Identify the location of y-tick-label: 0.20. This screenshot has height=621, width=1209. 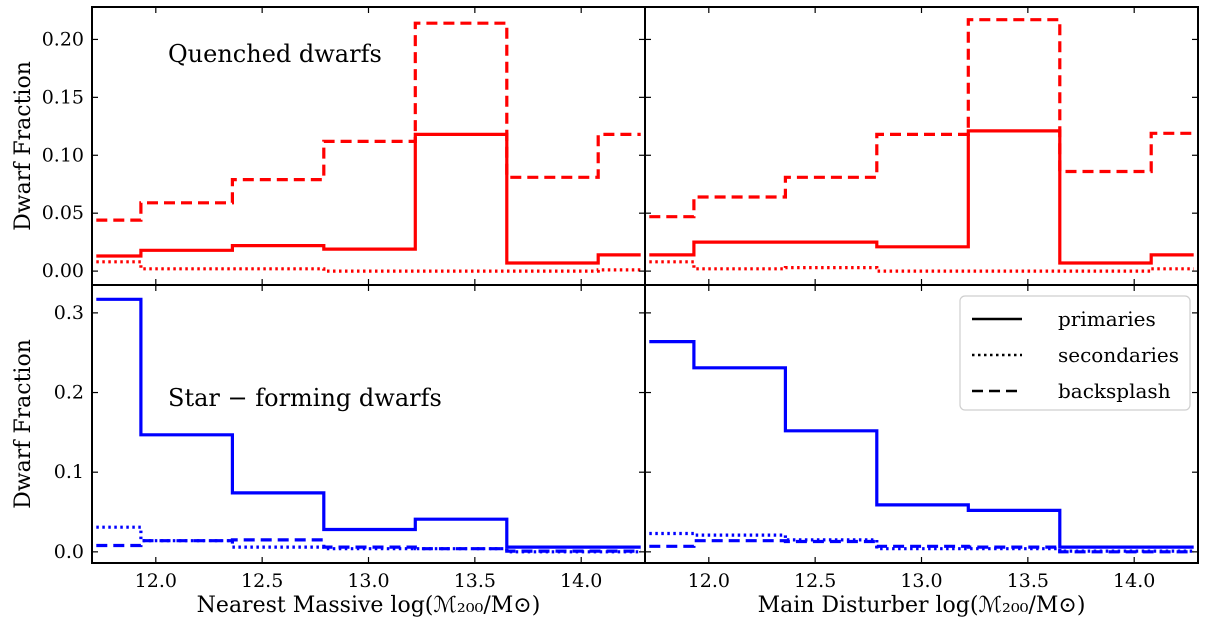
(63, 39).